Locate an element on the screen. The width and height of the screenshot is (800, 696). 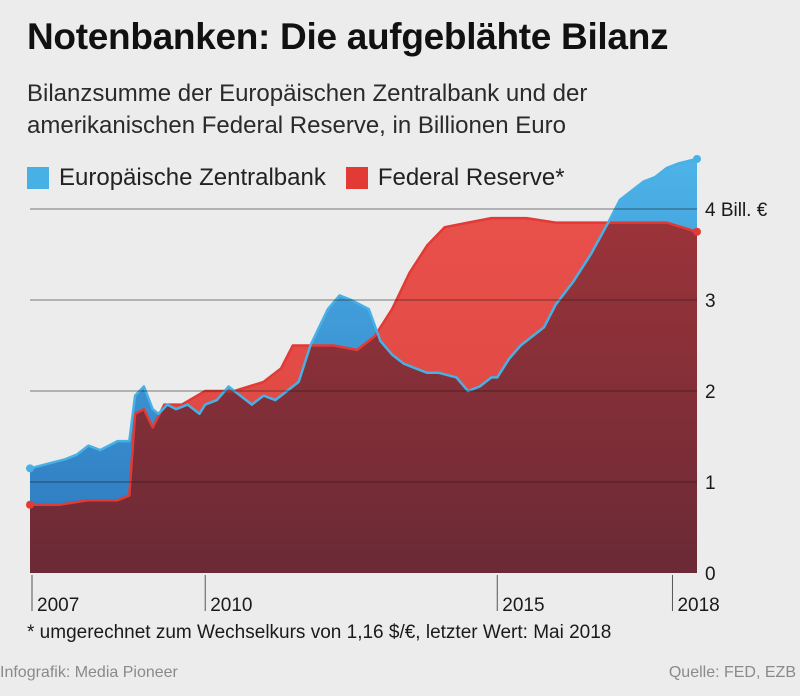
y-tick-label-0: 0 is located at coordinates (710, 574).